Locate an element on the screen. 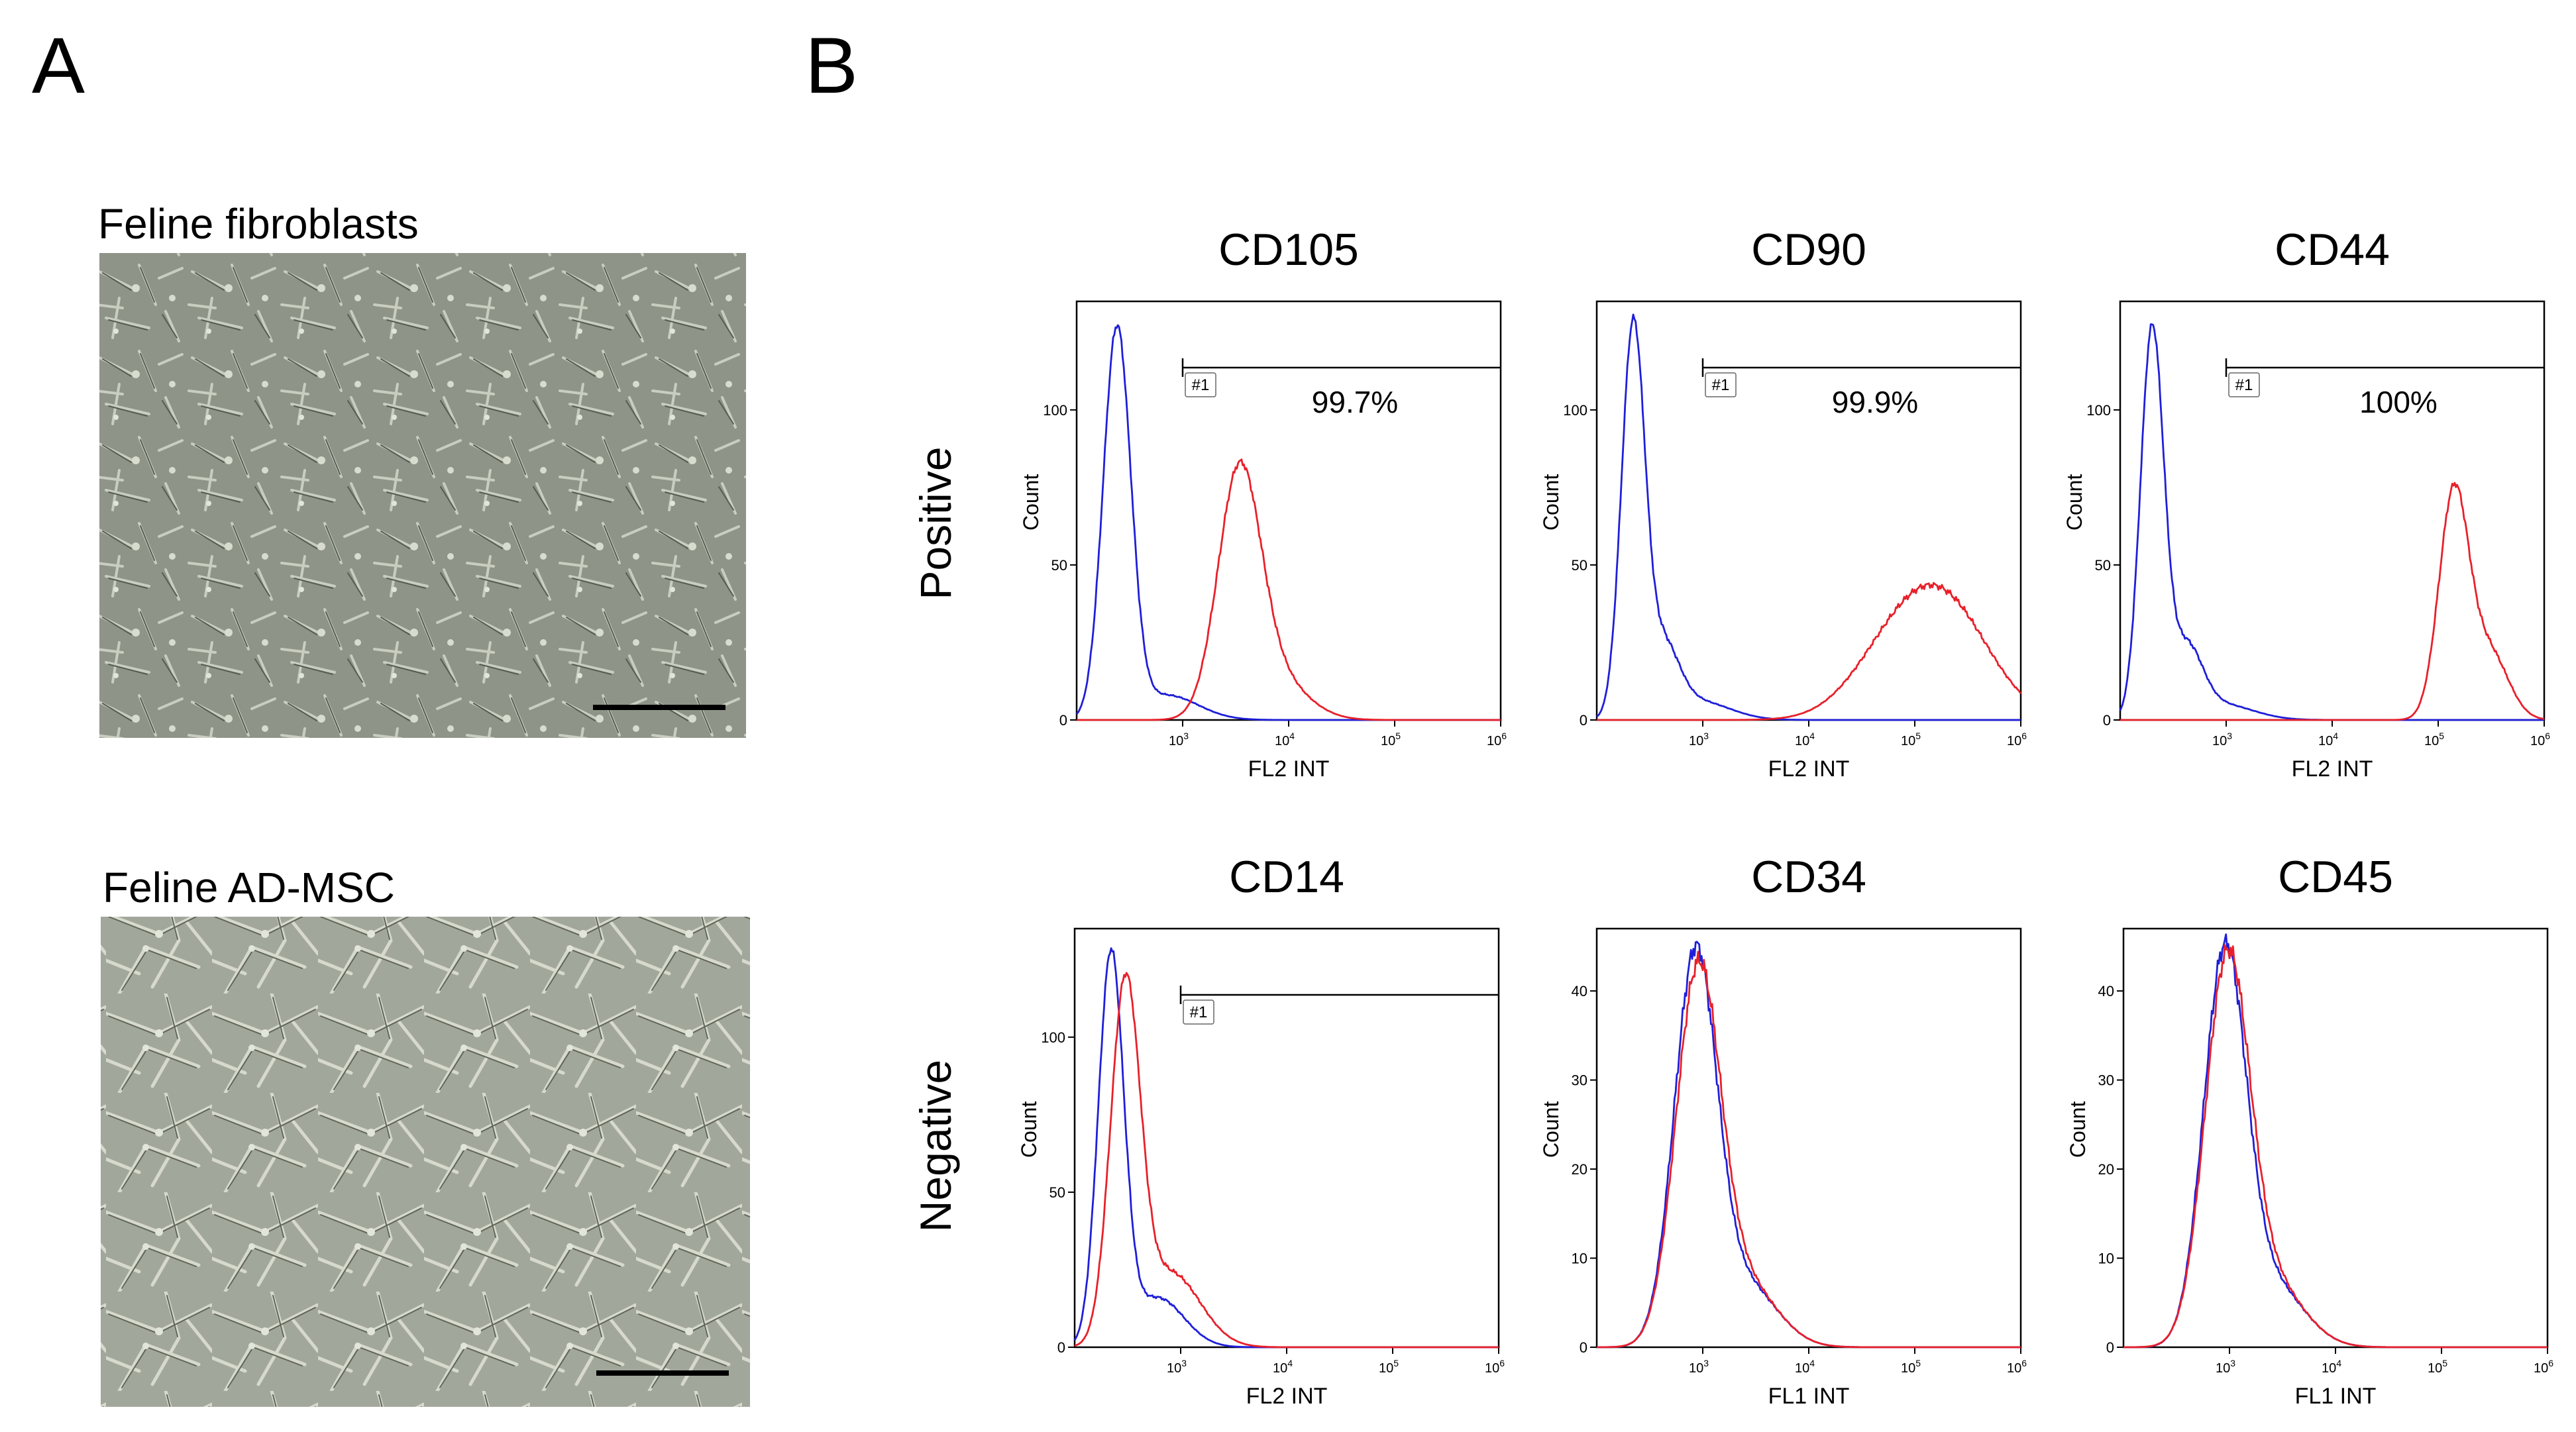 This screenshot has width=2576, height=1432. chart-title: CD105 is located at coordinates (1288, 250).